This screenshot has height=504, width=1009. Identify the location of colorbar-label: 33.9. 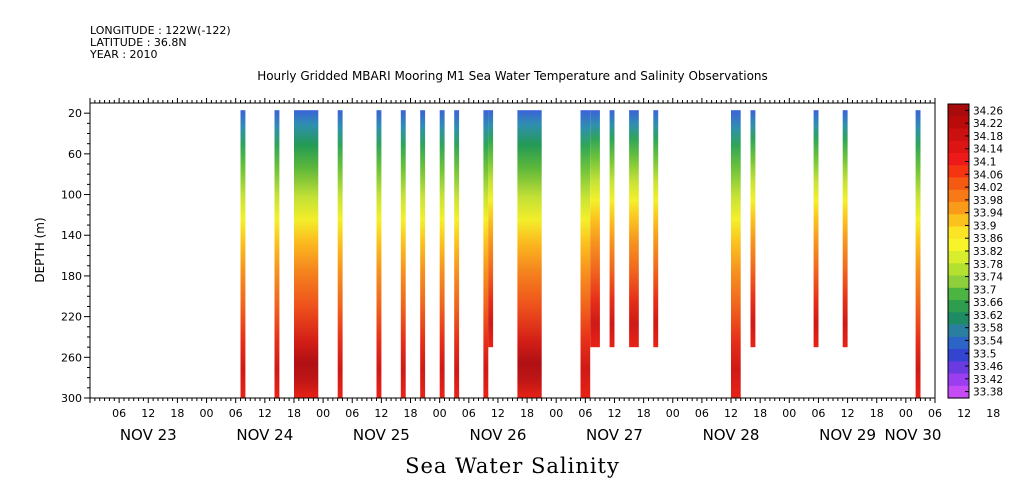
(984, 226).